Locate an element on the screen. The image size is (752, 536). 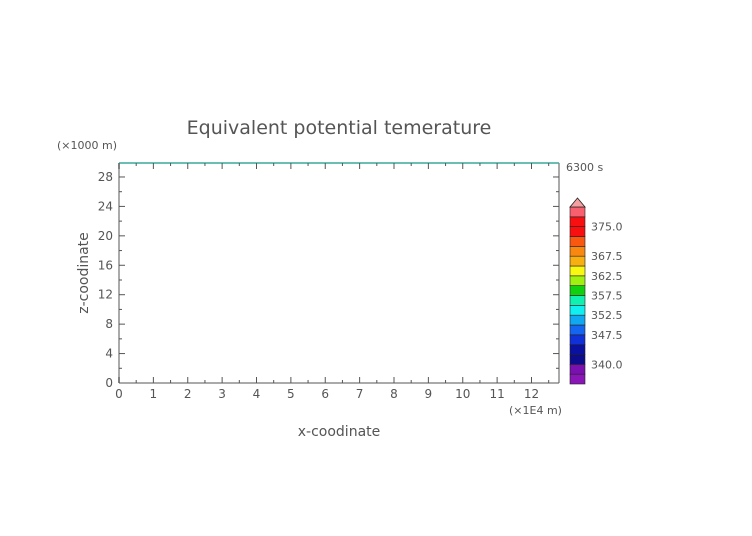
x-unit-label: (×1E4 m) is located at coordinates (535, 410).